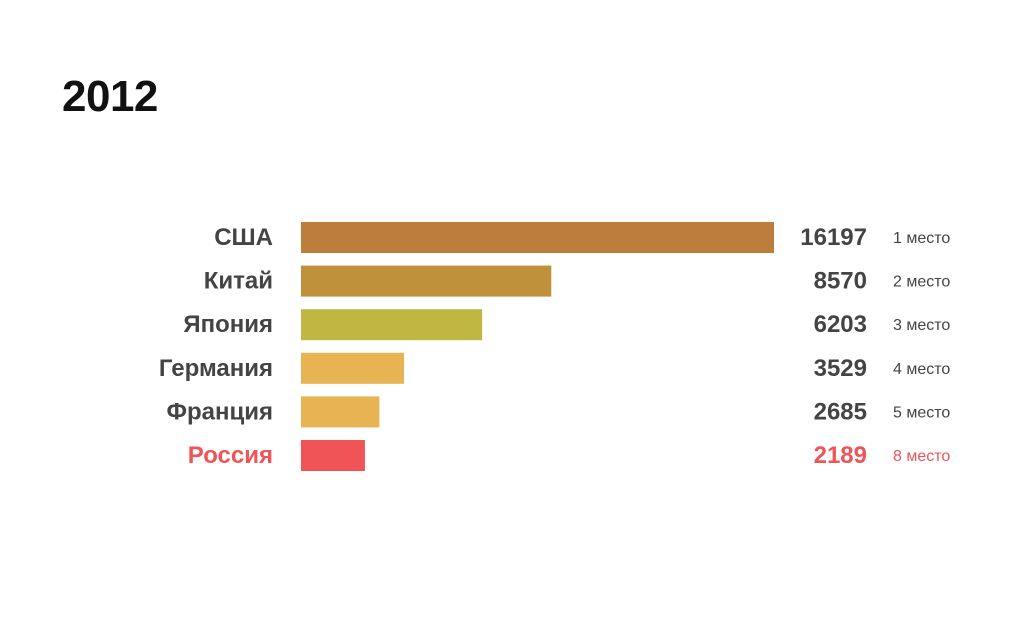 The width and height of the screenshot is (1024, 629). Describe the element at coordinates (230, 455) in the screenshot. I see `category-label: Россия` at that location.